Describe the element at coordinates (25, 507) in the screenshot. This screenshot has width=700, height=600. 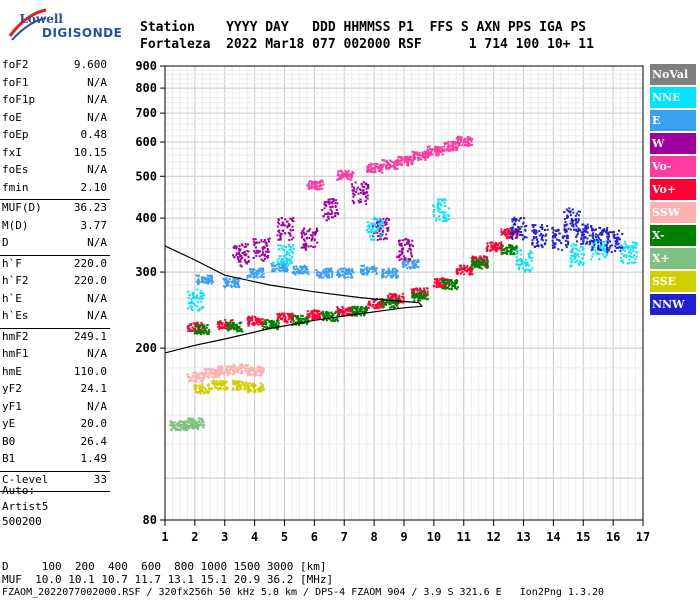
I see `auto-scaling-info: Auto: Artist5 500200` at that location.